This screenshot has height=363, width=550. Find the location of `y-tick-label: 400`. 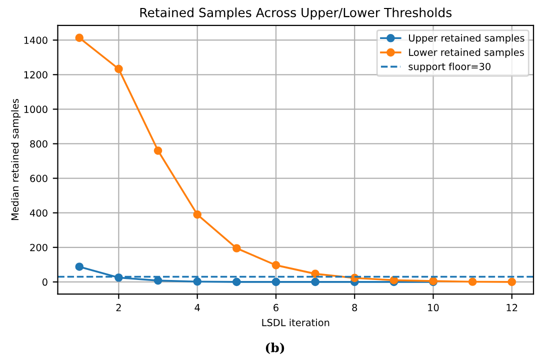

y-tick-label: 400 is located at coordinates (39, 213).